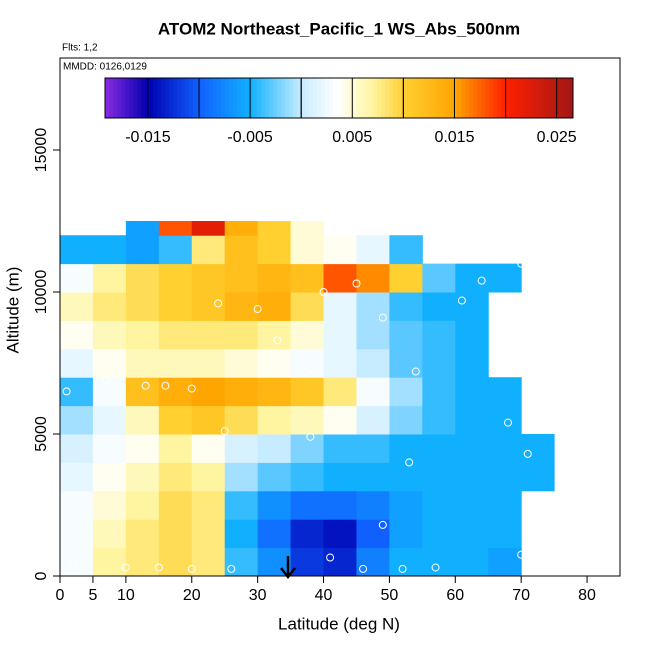 This screenshot has width=650, height=655. What do you see at coordinates (324, 595) in the screenshot?
I see `x-tick-label: 40` at bounding box center [324, 595].